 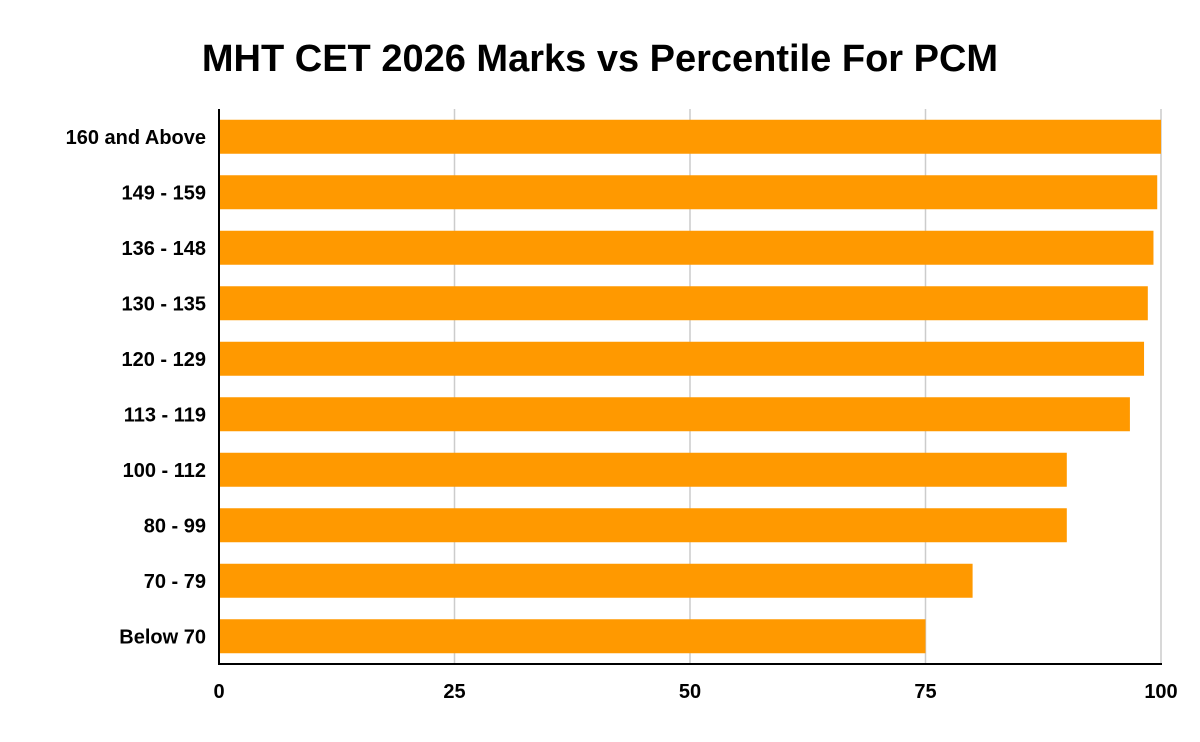 I want to click on category-label: 70 - 79, so click(x=175, y=582).